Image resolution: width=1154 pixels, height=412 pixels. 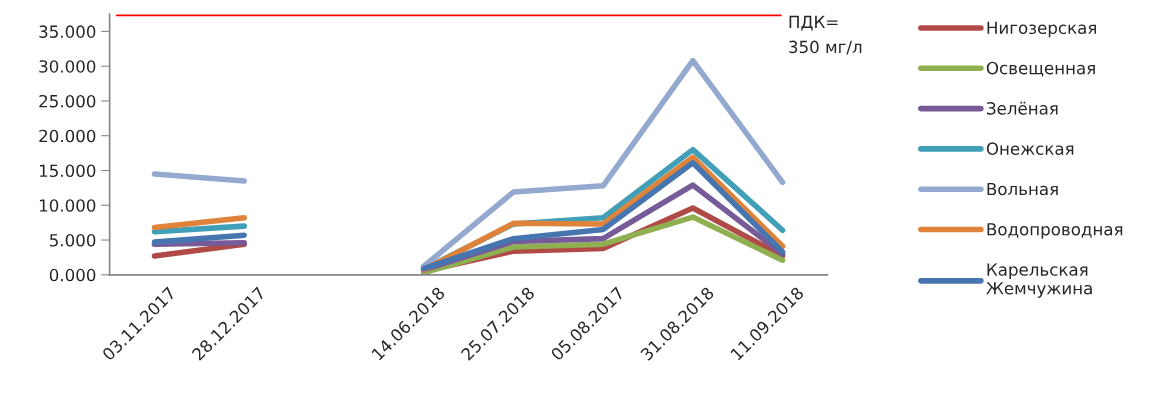 What do you see at coordinates (1030, 148) in the screenshot?
I see `legend-label: Онежская` at bounding box center [1030, 148].